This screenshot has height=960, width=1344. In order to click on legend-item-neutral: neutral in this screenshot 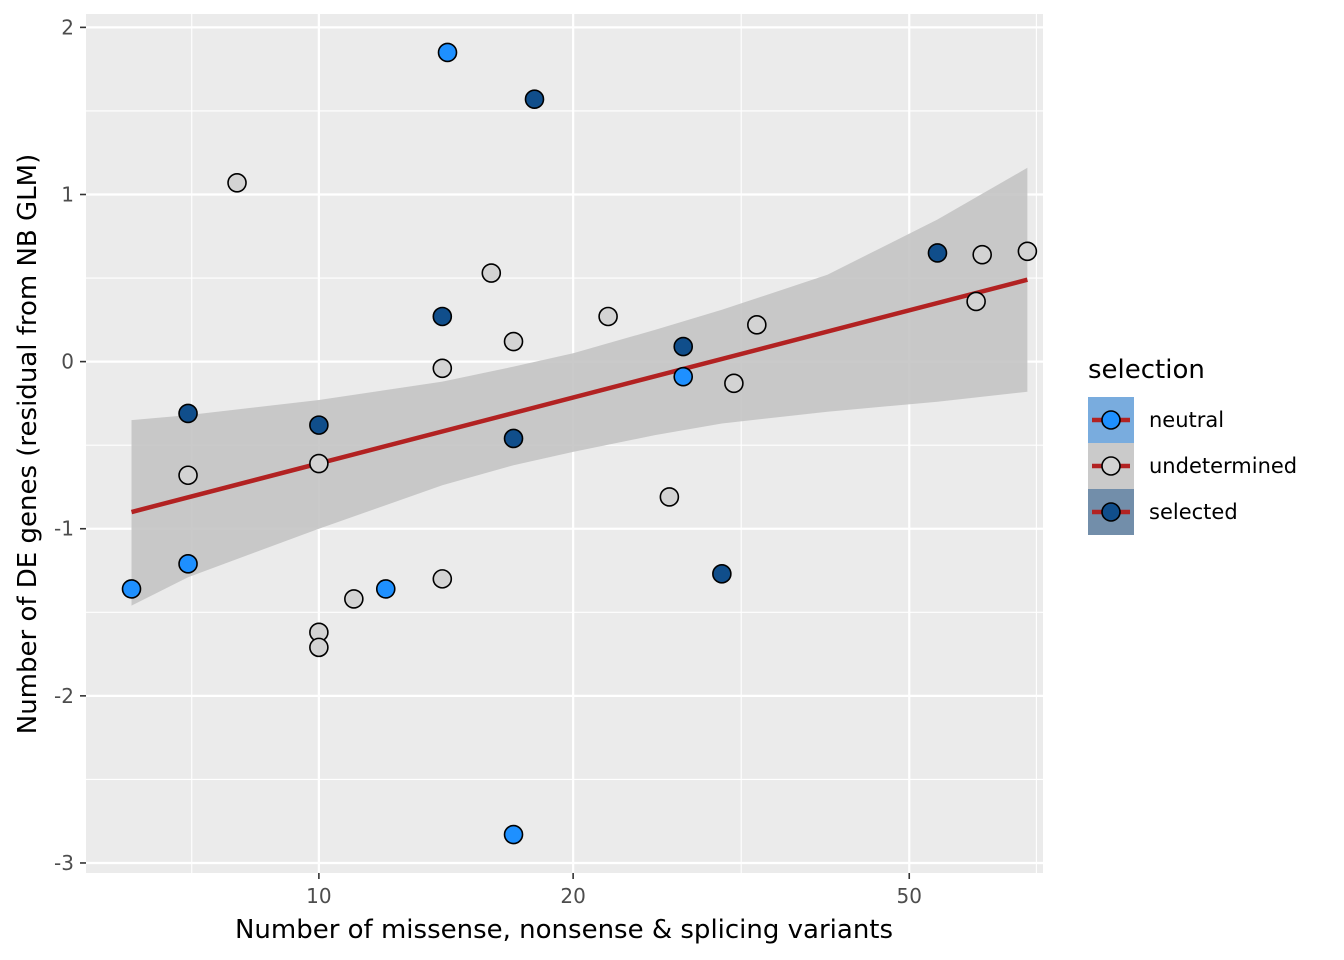, I will do `click(1156, 420)`.